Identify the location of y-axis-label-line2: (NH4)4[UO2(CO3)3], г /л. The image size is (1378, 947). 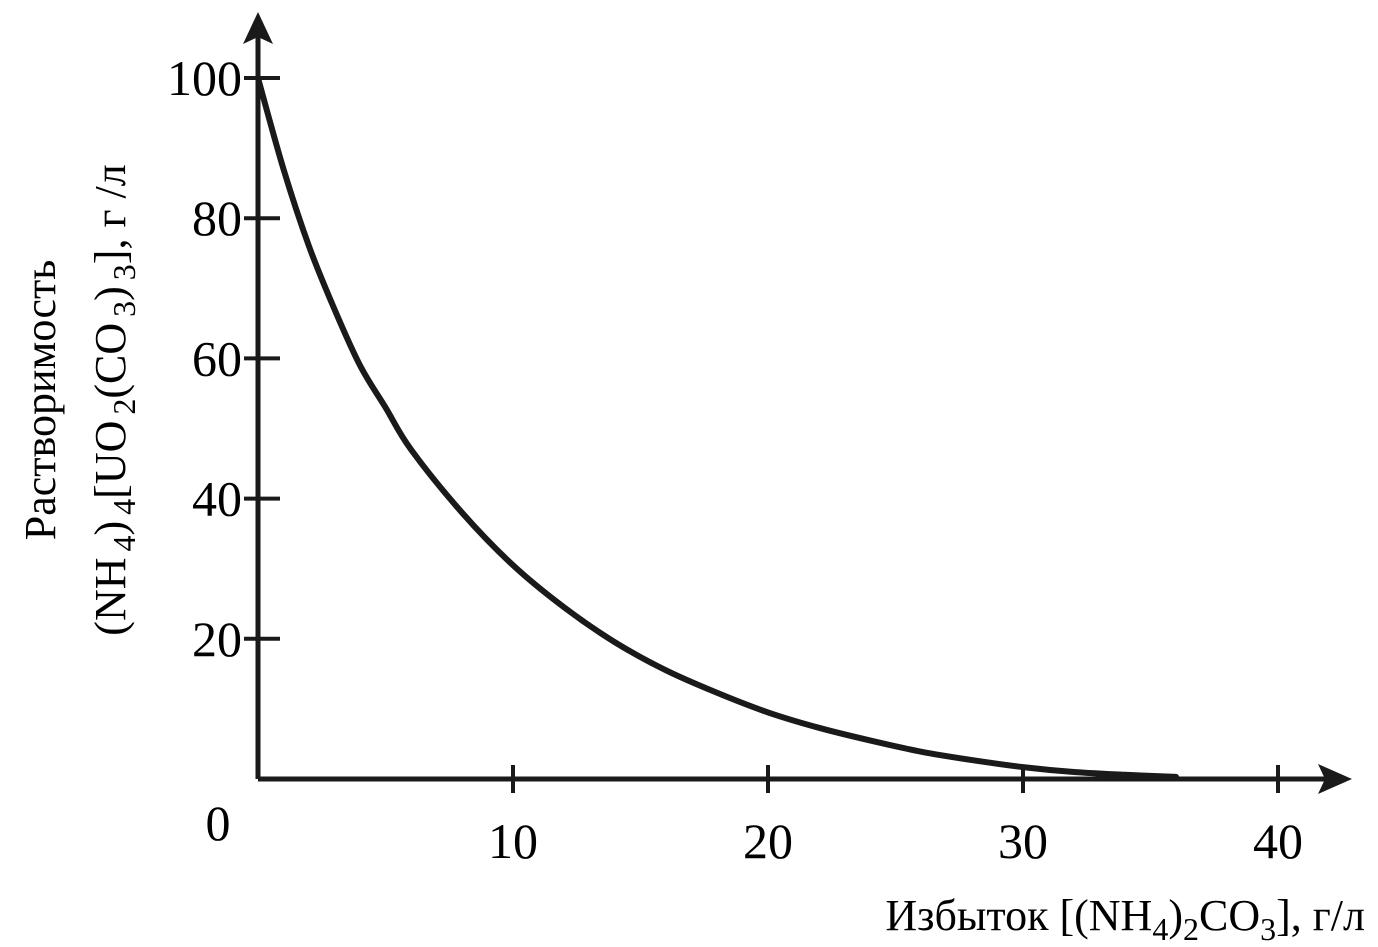
(114, 399).